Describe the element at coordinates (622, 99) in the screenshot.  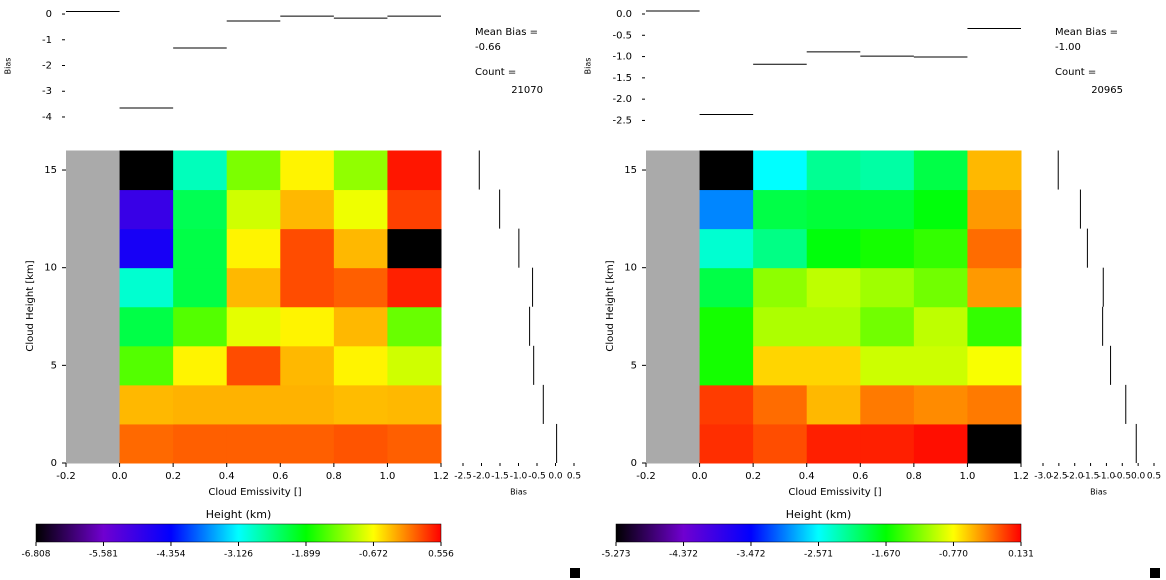
I see `y-tick-label: -2.0` at that location.